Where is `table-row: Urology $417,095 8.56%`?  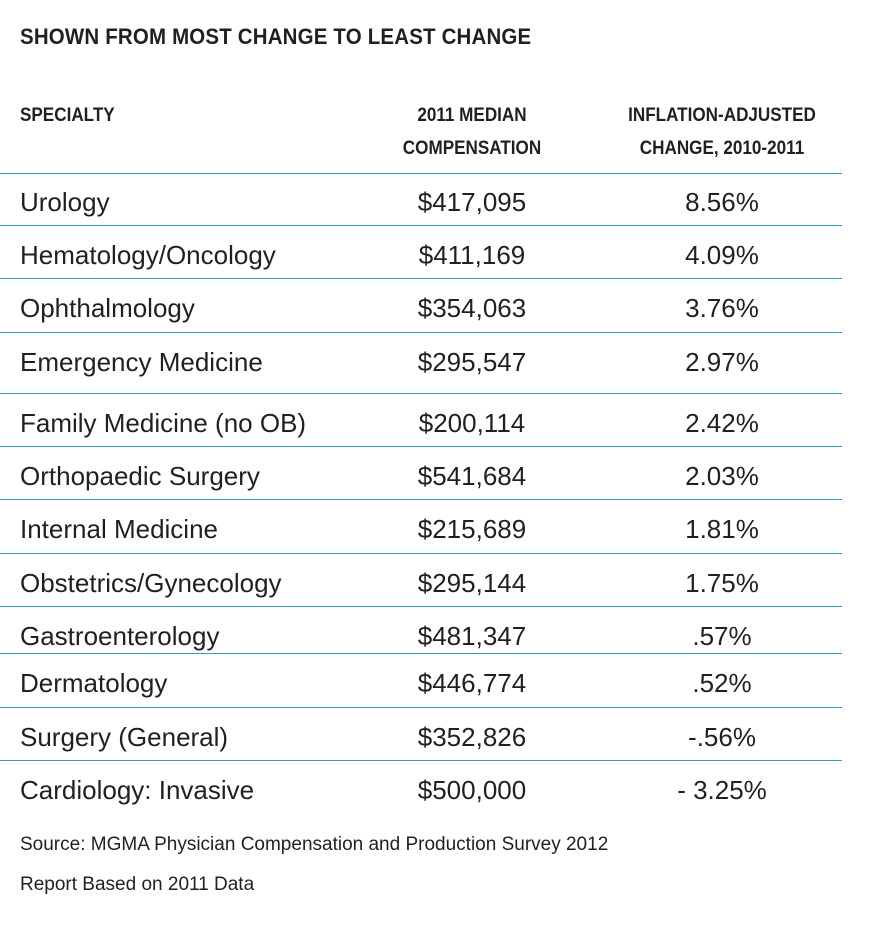
table-row: Urology $417,095 8.56% is located at coordinates (421, 202).